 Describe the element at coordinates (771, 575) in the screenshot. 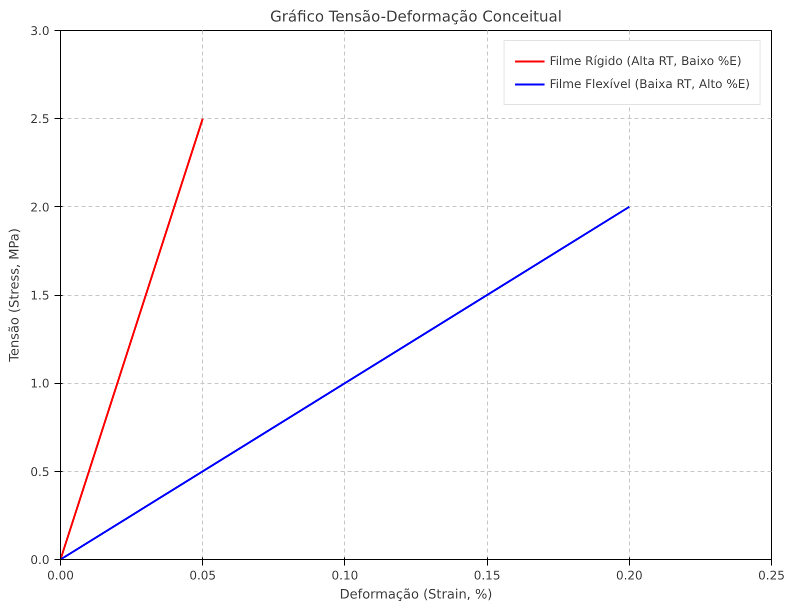

I see `x-tick-label: 0.25` at that location.